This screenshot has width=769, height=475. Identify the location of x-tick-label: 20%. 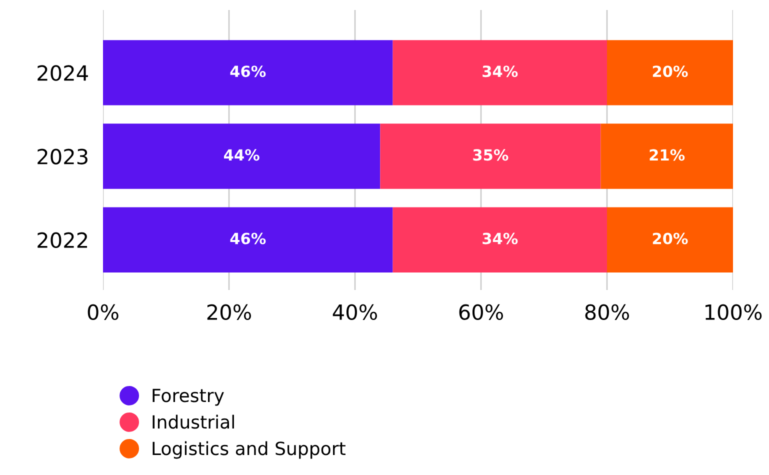
(229, 312).